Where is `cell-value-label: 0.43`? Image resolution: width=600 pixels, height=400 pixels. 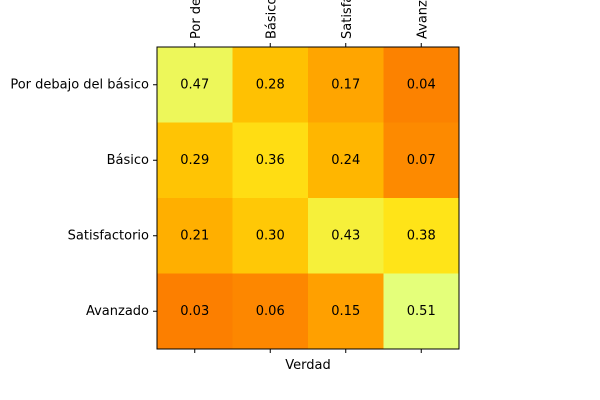 cell-value-label: 0.43 is located at coordinates (345, 235).